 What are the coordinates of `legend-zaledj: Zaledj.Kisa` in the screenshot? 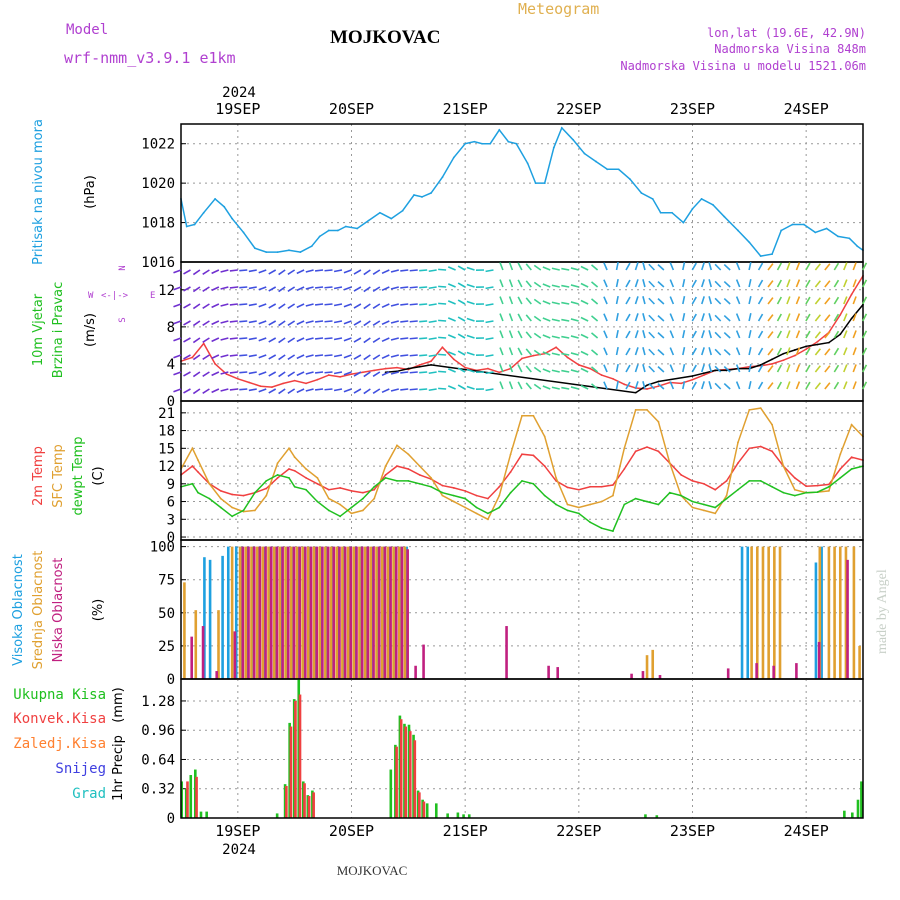 It's located at (59, 744).